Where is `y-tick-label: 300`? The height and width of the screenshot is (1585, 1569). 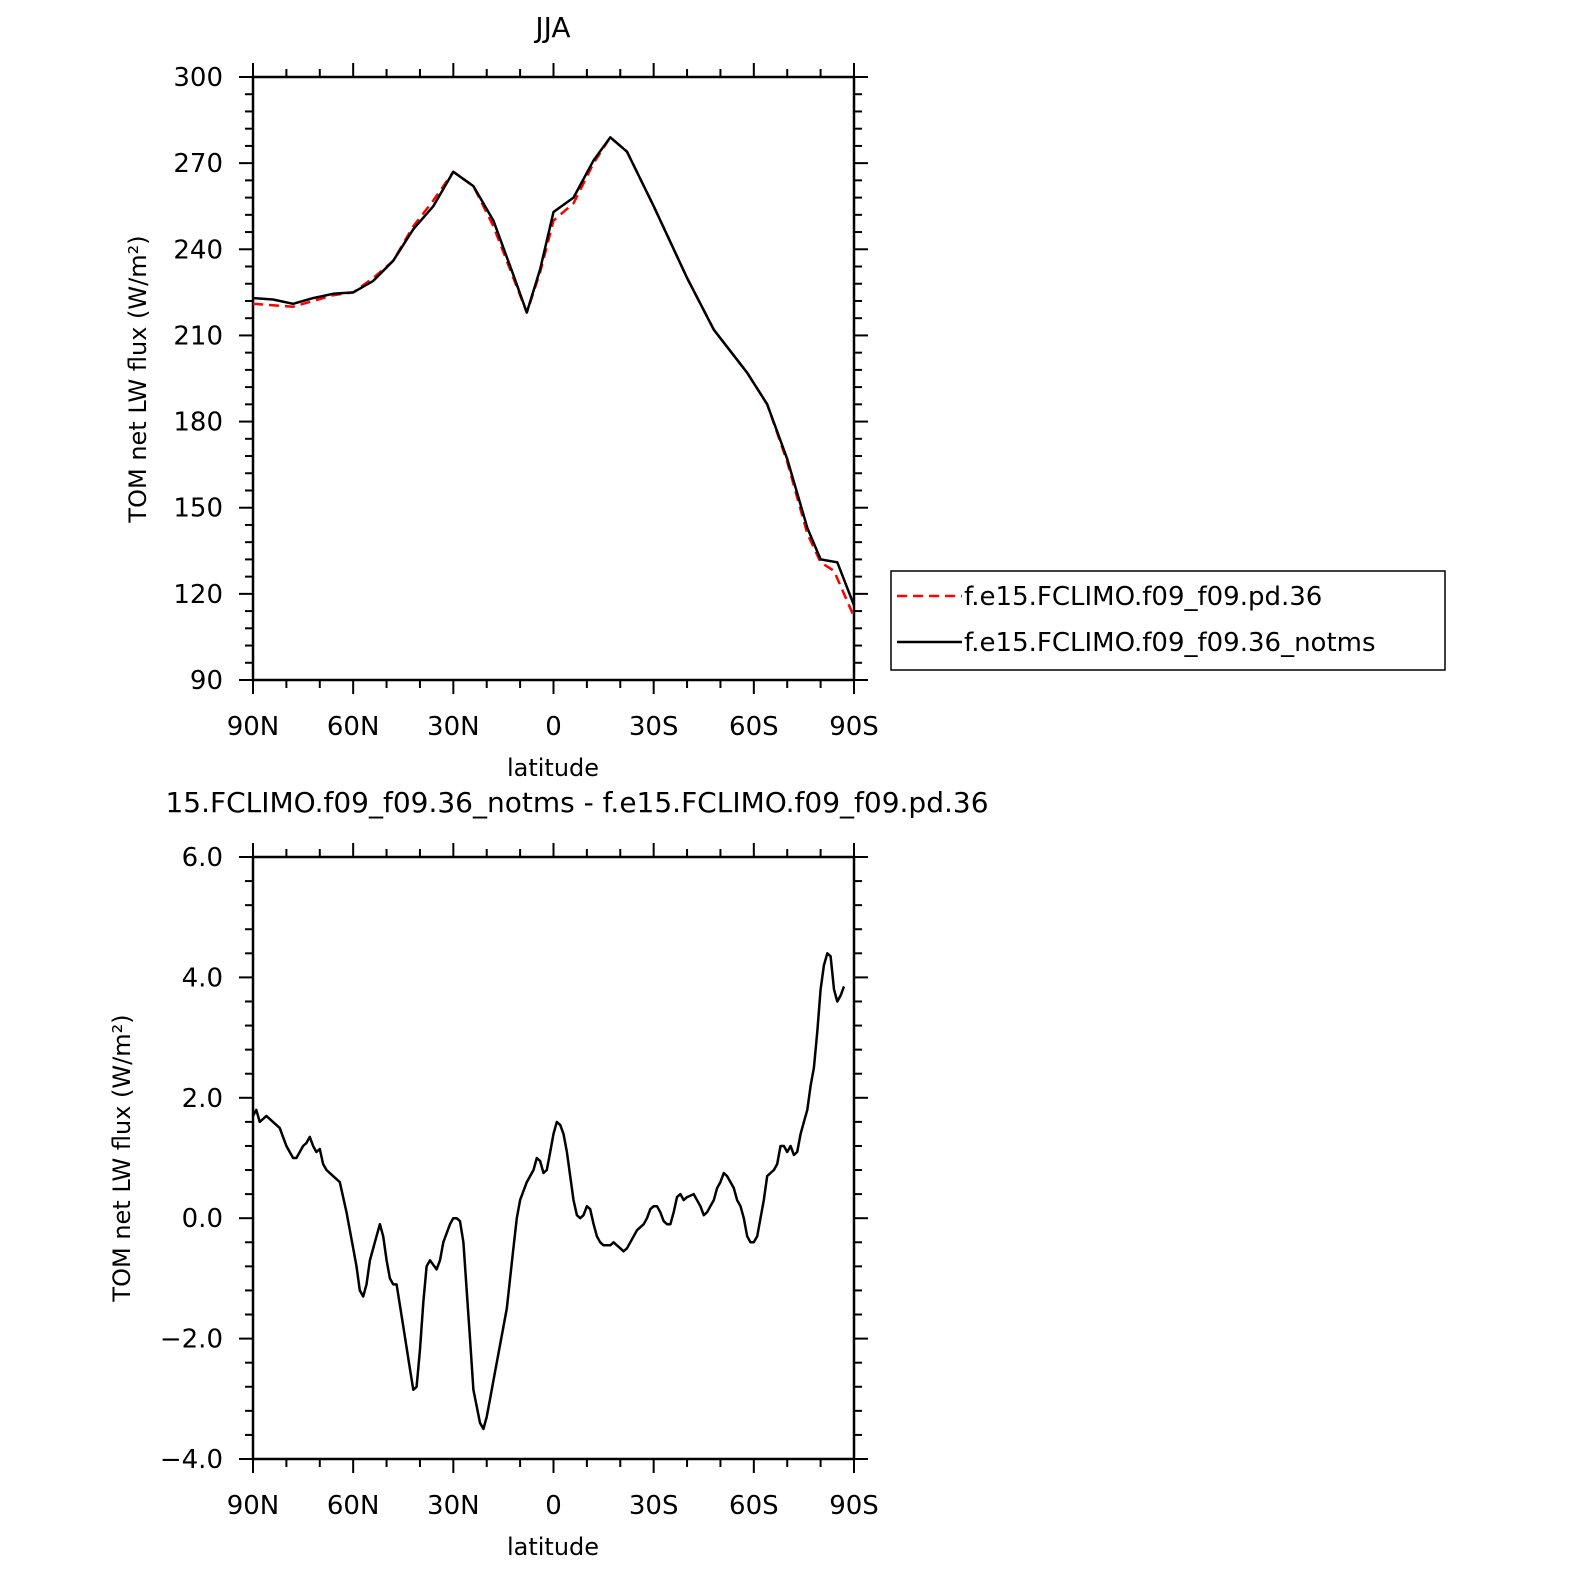 y-tick-label: 300 is located at coordinates (198, 78).